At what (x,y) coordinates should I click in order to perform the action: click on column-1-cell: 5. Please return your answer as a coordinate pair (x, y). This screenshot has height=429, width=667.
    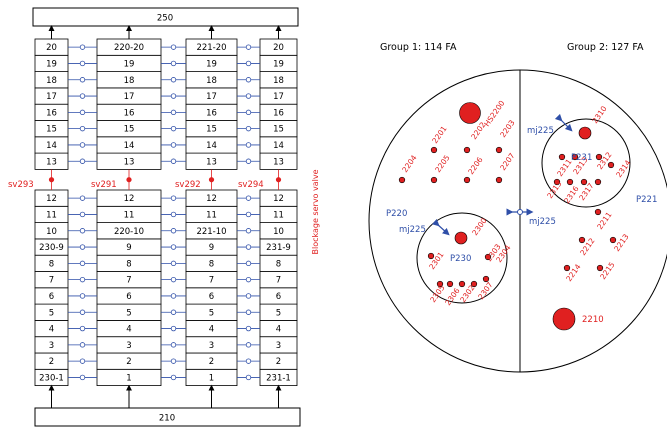
    Looking at the image, I should click on (51, 312).